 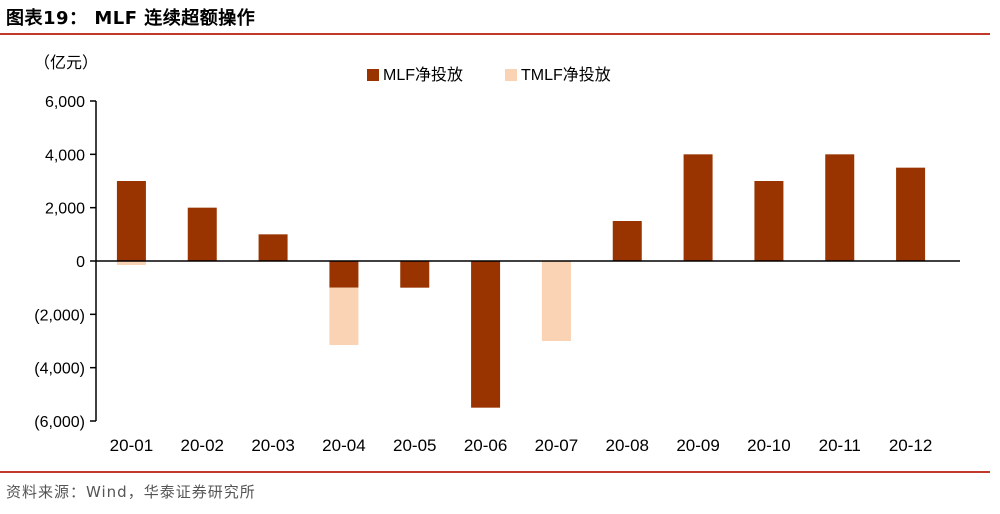 I want to click on legend: MLF净投放 TMLF净投放, so click(x=489, y=75).